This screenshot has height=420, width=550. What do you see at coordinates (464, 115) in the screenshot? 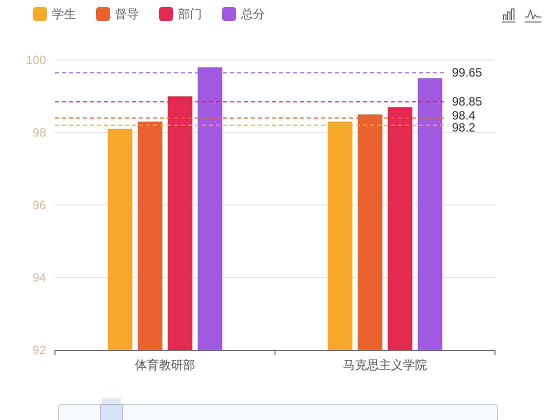
I see `ref-line-label: 98.4` at bounding box center [464, 115].